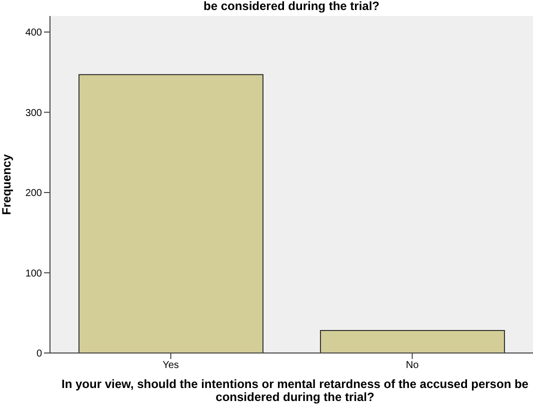 This screenshot has height=411, width=533. I want to click on y-axis-title: Frequency, so click(7, 184).